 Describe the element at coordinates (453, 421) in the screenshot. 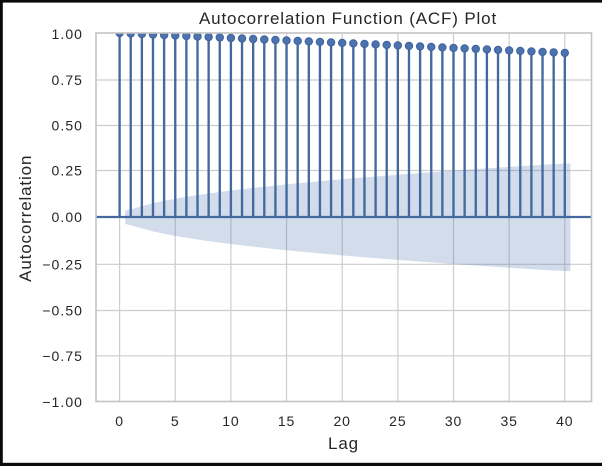

I see `svg-text: 30` at that location.